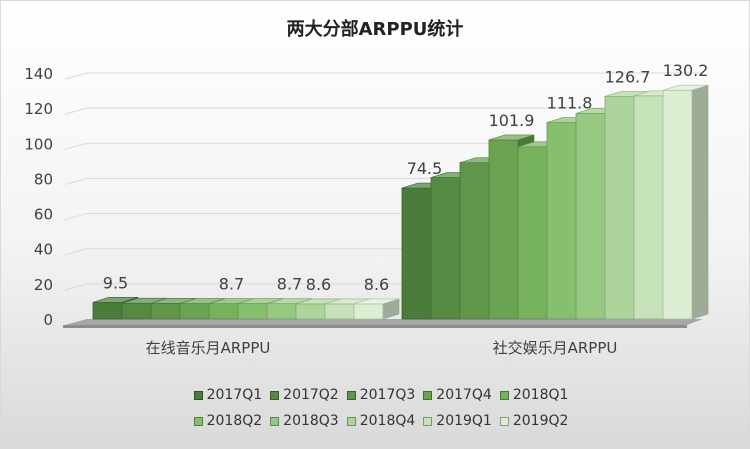 This screenshot has height=449, width=750. What do you see at coordinates (43, 179) in the screenshot?
I see `y-tick-label: 80` at bounding box center [43, 179].